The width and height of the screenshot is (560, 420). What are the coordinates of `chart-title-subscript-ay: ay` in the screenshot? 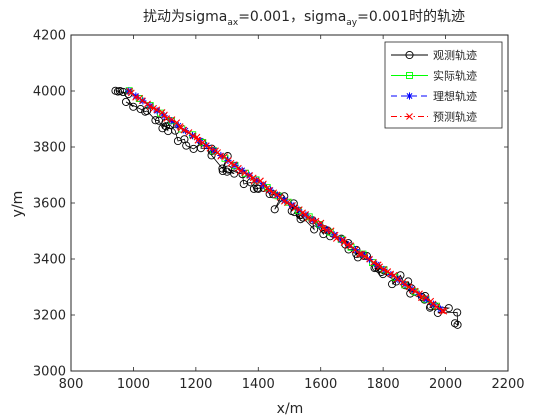 It's located at (352, 23).